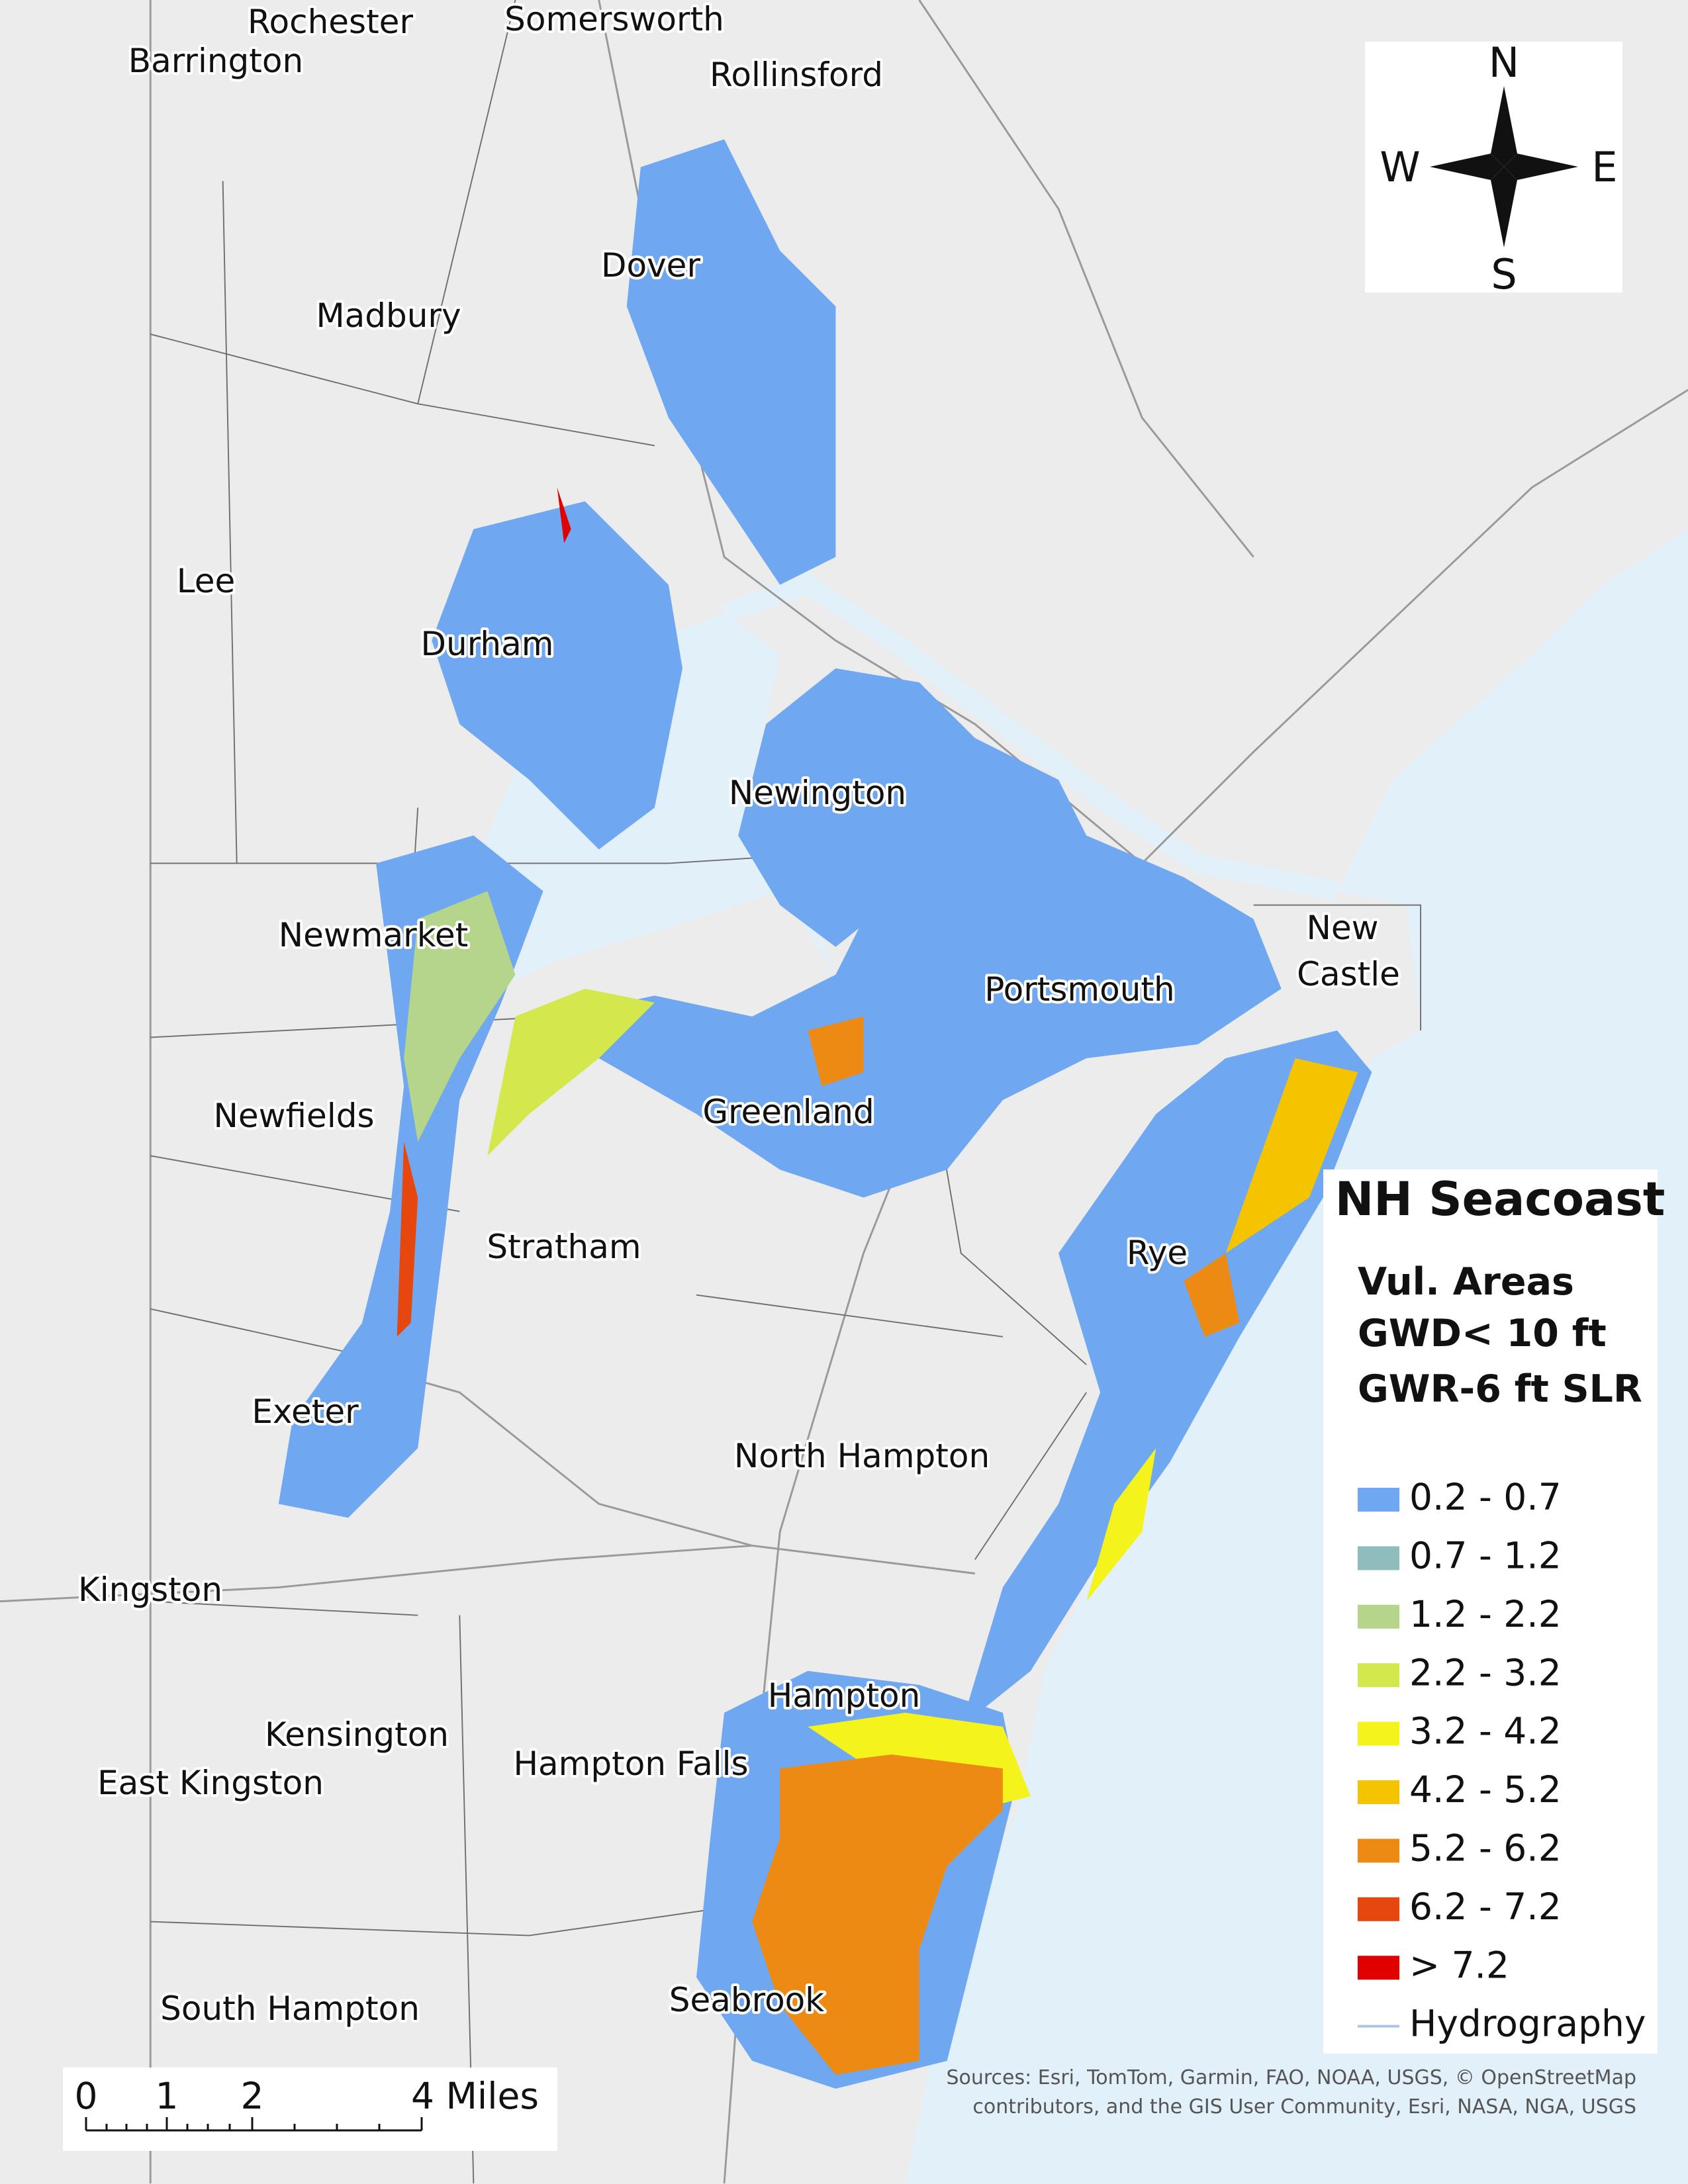 This screenshot has width=1688, height=2184. I want to click on compass-label: E, so click(1604, 167).